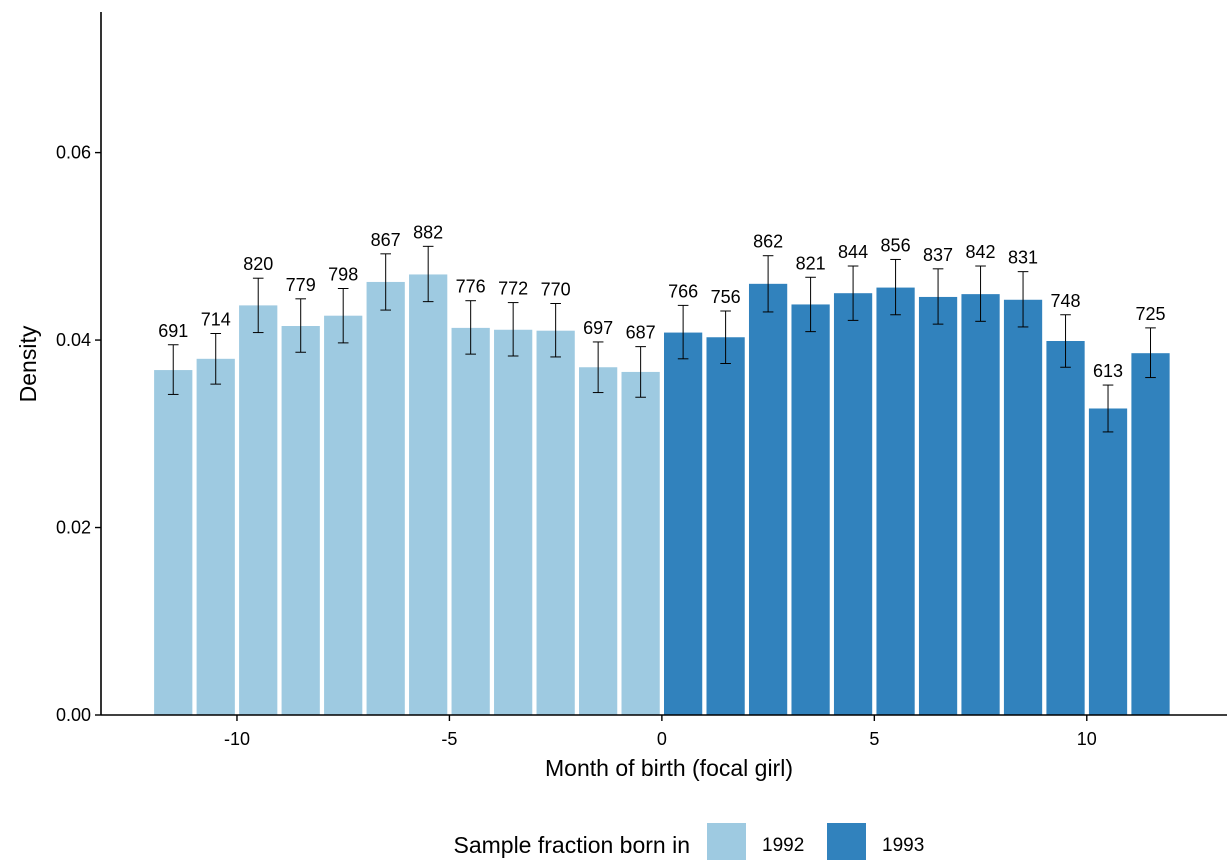 Image resolution: width=1227 pixels, height=865 pixels. What do you see at coordinates (641, 333) in the screenshot?
I see `count-label-1992-11: 687` at bounding box center [641, 333].